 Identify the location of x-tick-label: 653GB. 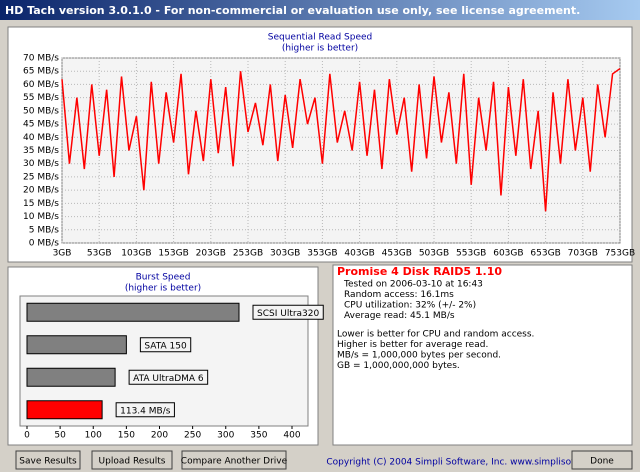
(545, 254).